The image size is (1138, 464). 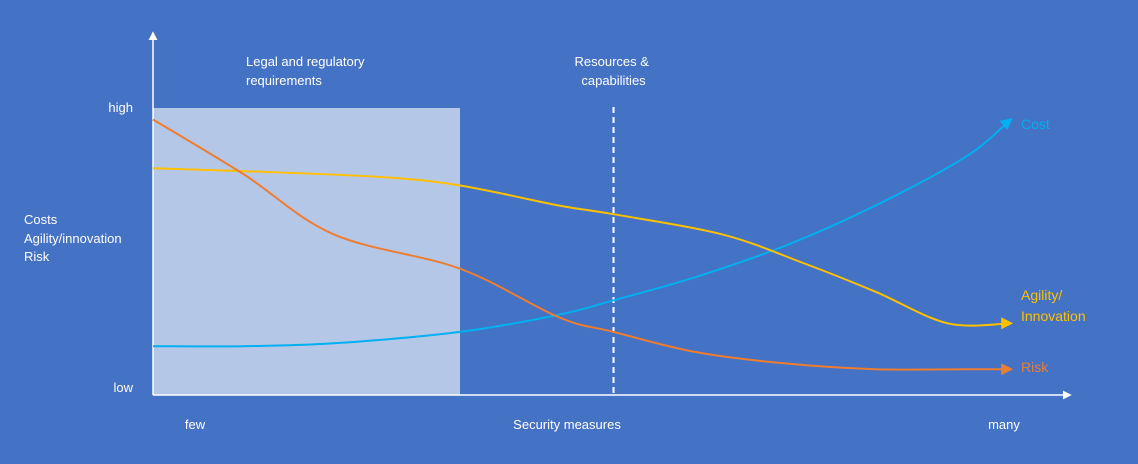 I want to click on y-axis-label-agility: Agility/innovation, so click(x=73, y=238).